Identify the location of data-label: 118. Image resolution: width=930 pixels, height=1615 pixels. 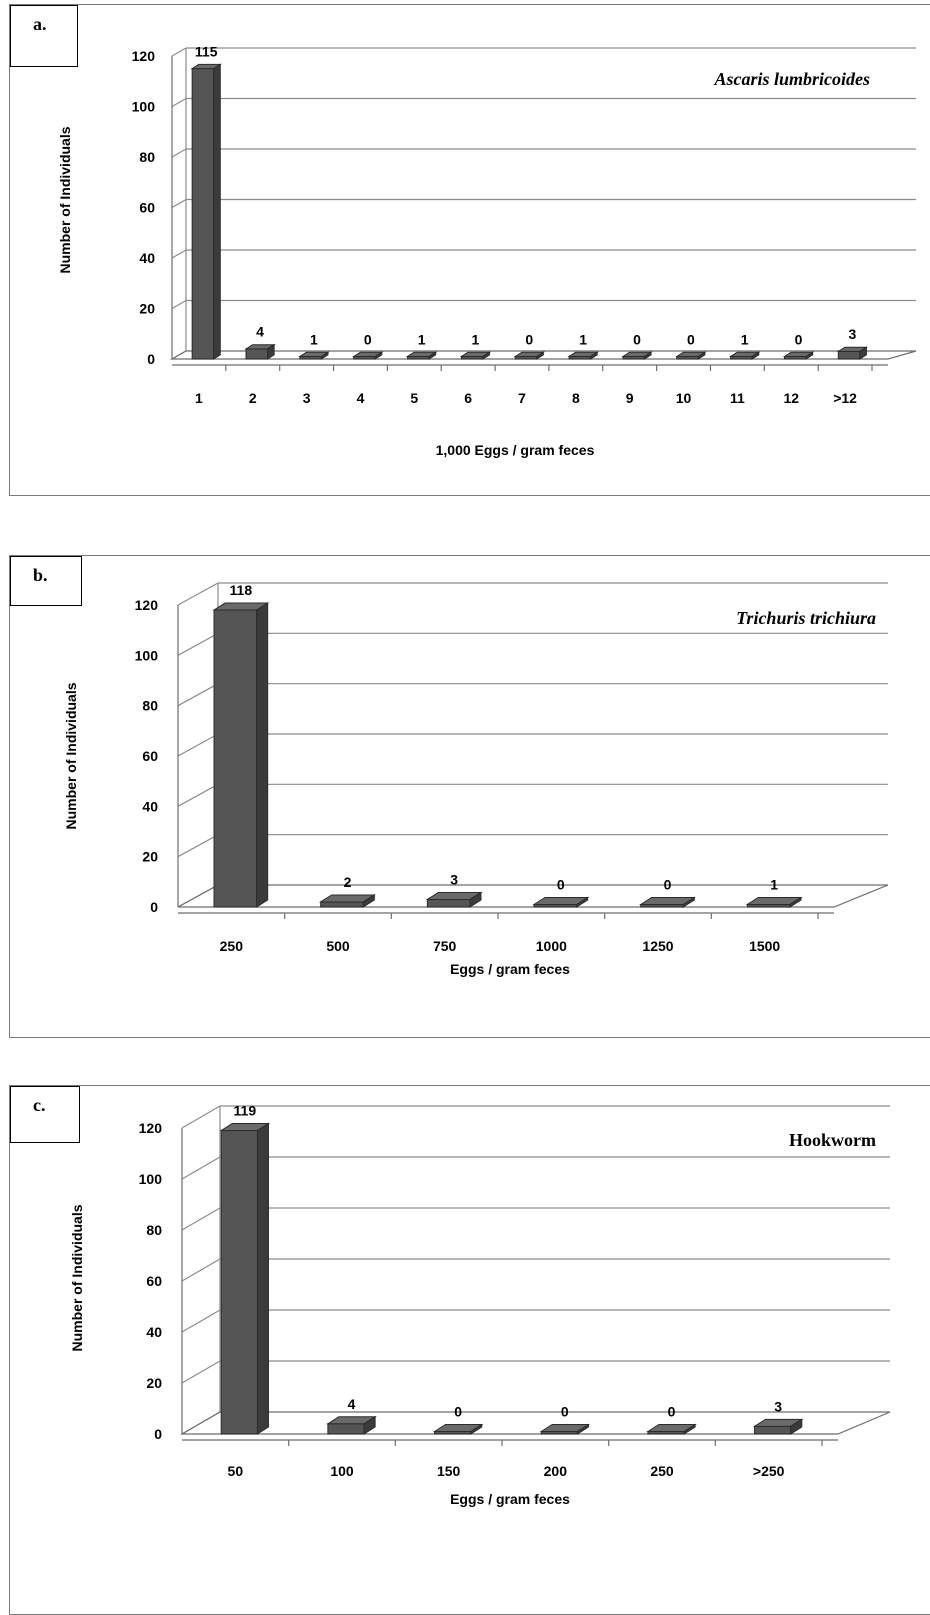
(241, 590).